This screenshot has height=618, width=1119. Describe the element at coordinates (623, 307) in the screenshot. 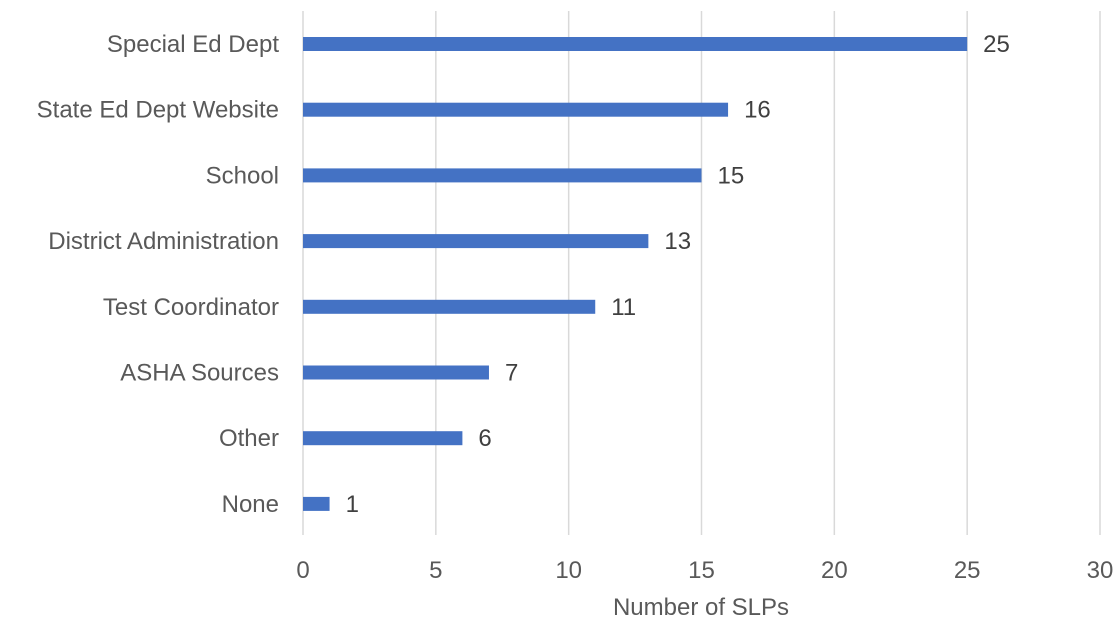

I see `data-label: 11` at that location.